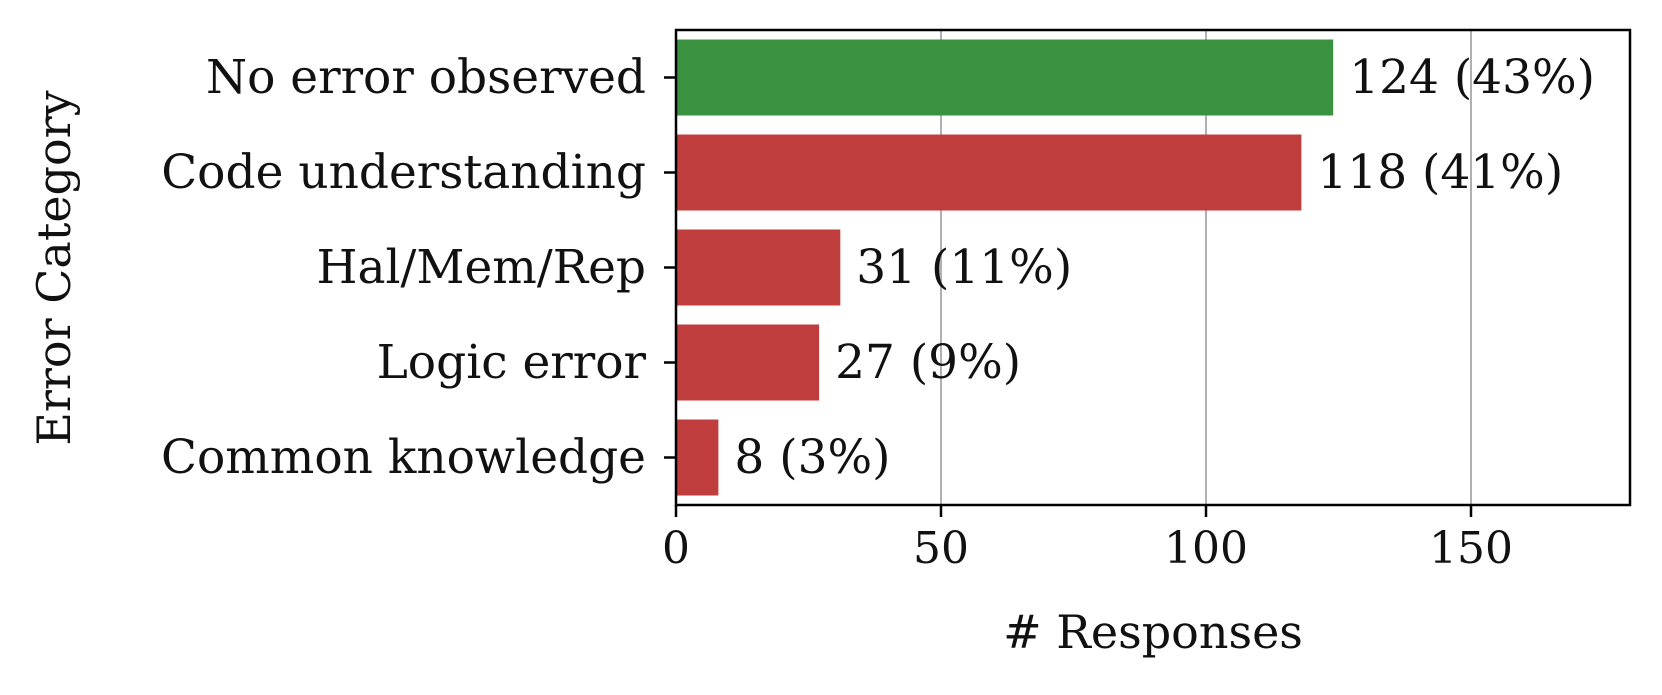 This screenshot has width=1662, height=695. Describe the element at coordinates (426, 77) in the screenshot. I see `category-label: No error observed` at that location.